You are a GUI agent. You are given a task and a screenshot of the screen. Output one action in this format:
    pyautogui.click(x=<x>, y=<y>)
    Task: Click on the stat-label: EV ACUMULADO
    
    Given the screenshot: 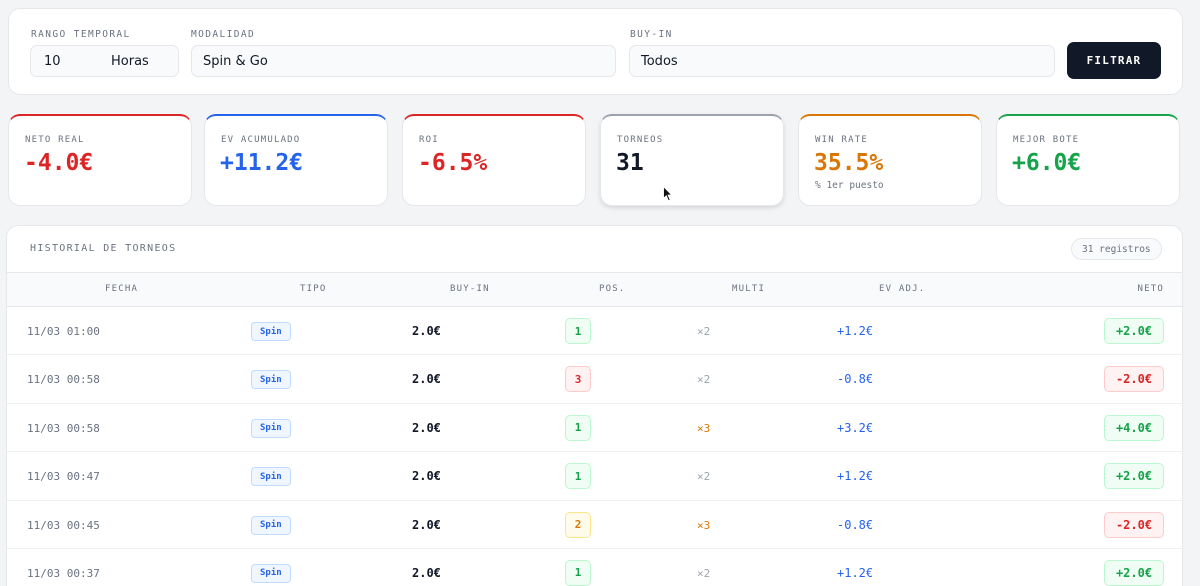 What is the action you would take?
    pyautogui.click(x=261, y=140)
    